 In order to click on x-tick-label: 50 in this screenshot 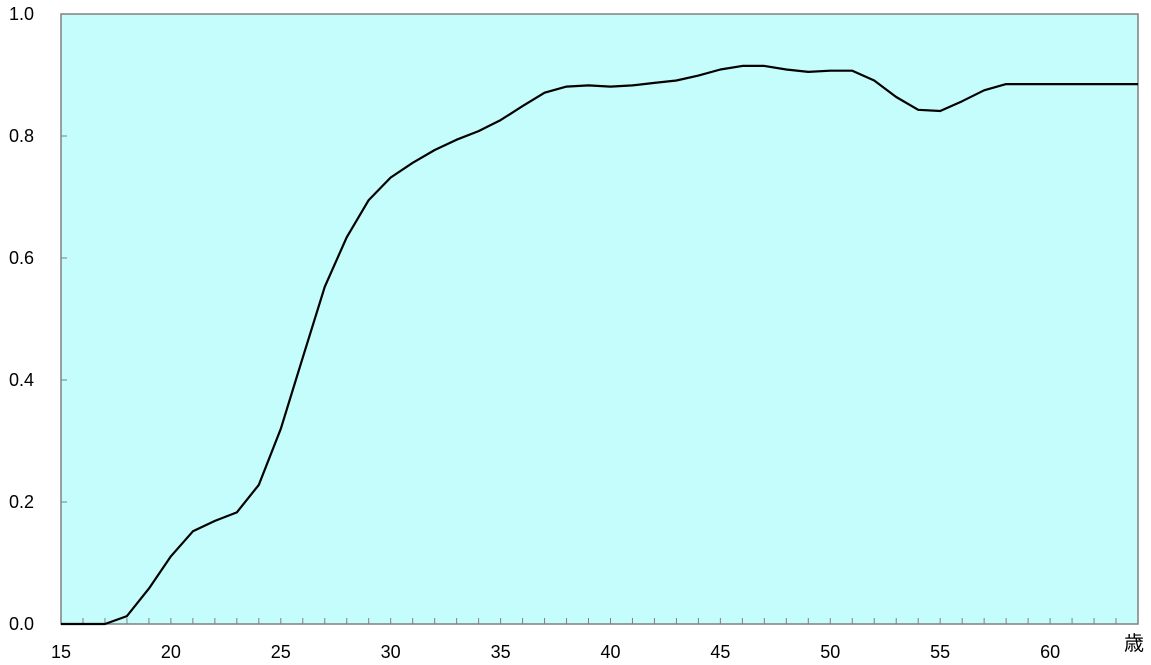, I will do `click(830, 652)`.